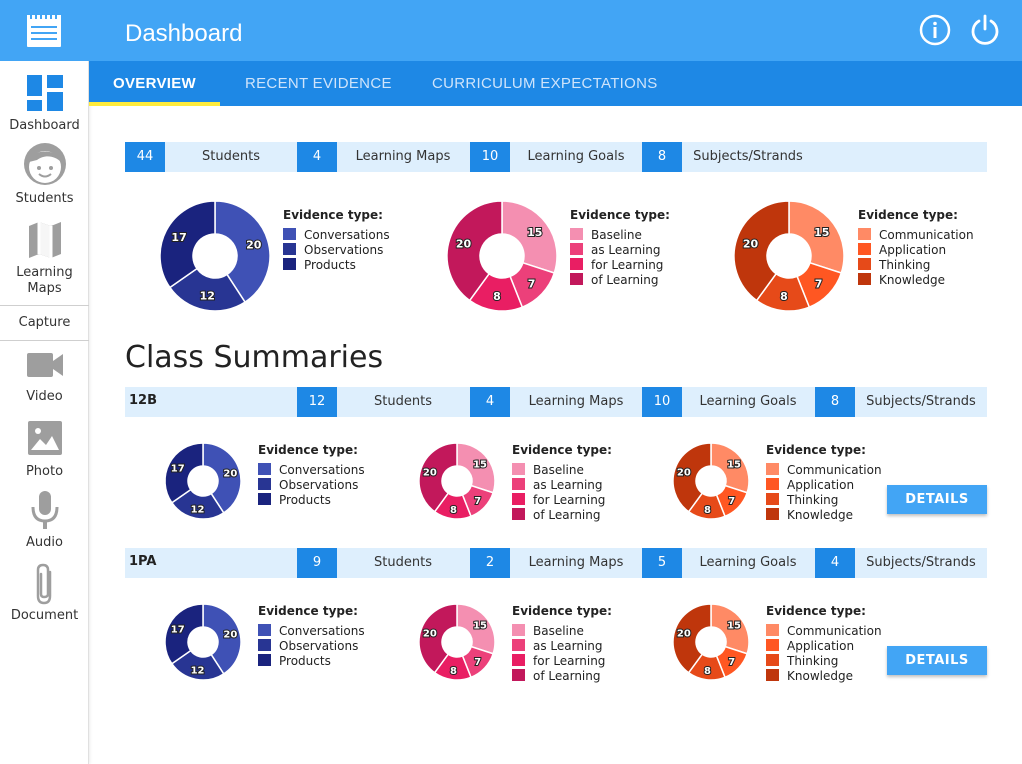 This screenshot has height=764, width=1022. Describe the element at coordinates (178, 629) in the screenshot. I see `slice-value-label: 17` at that location.